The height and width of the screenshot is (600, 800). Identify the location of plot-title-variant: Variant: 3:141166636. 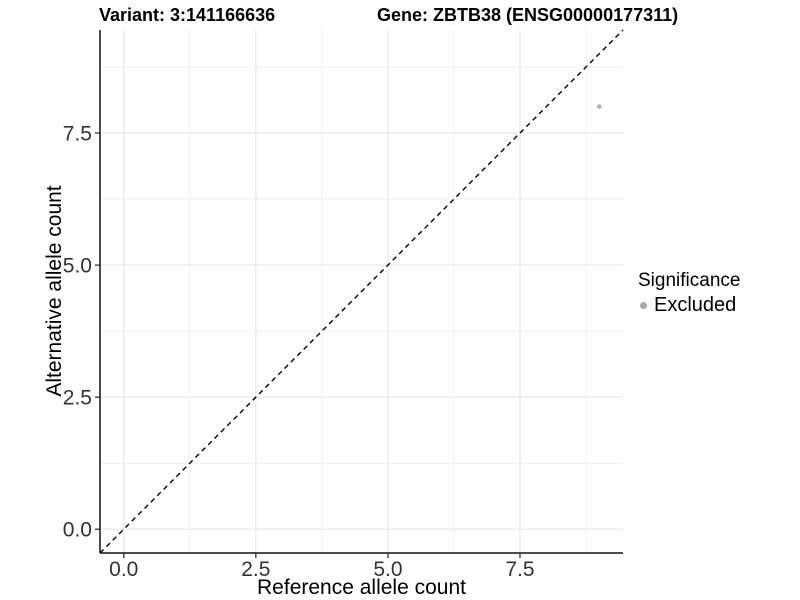
(187, 15).